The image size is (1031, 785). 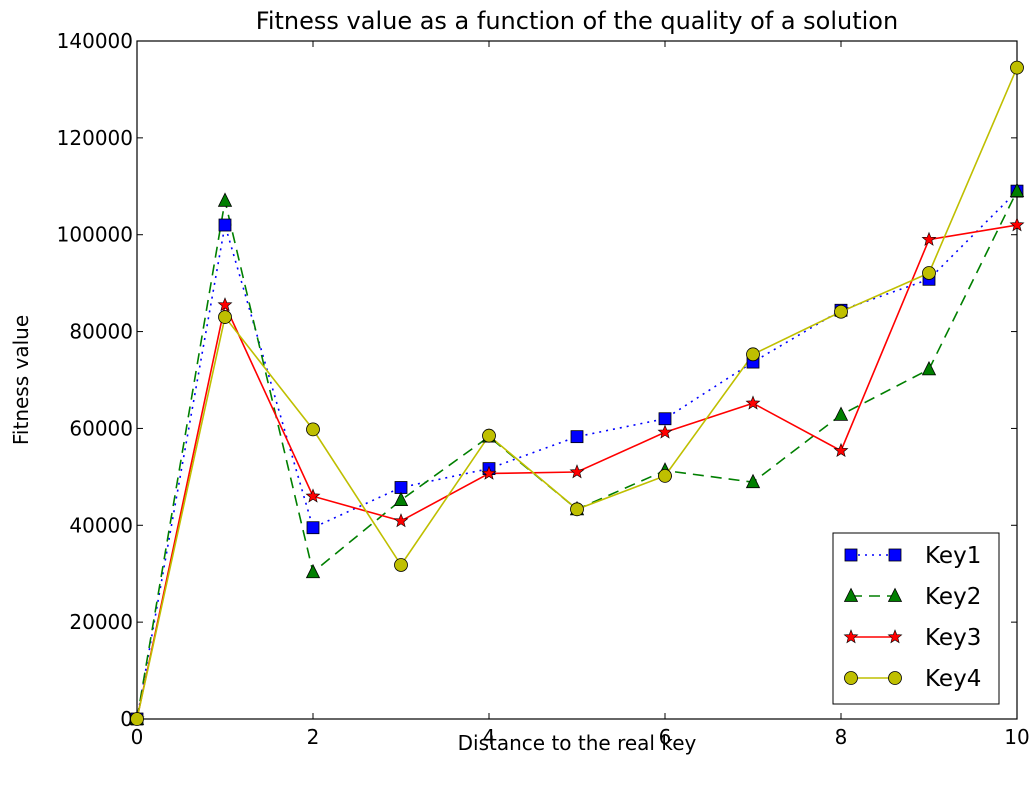 I want to click on y-tick-label: 40000, so click(x=101, y=525).